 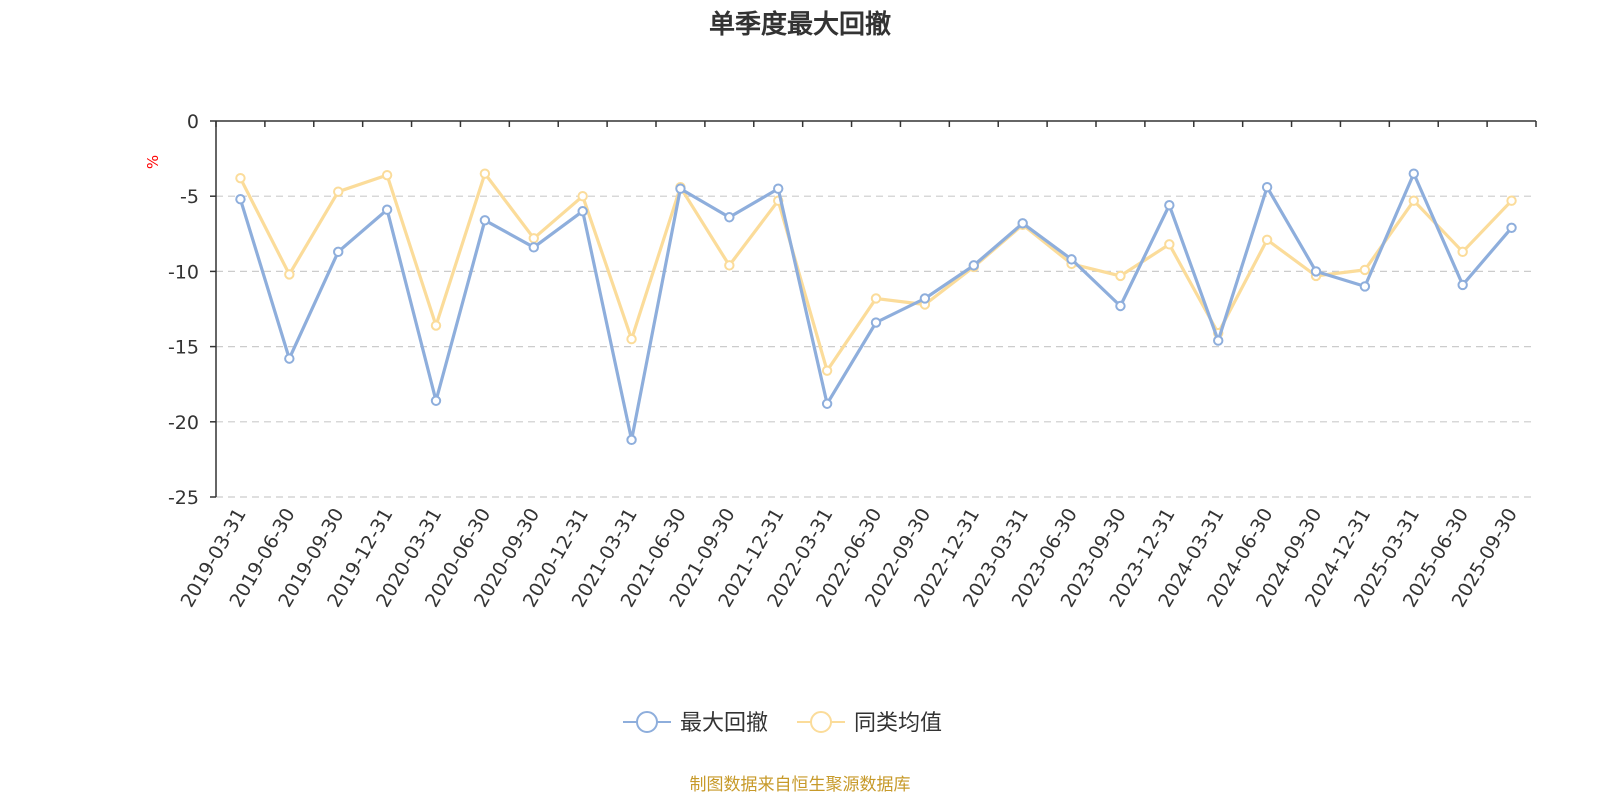 What do you see at coordinates (193, 122) in the screenshot?
I see `y-tick-label: 0` at bounding box center [193, 122].